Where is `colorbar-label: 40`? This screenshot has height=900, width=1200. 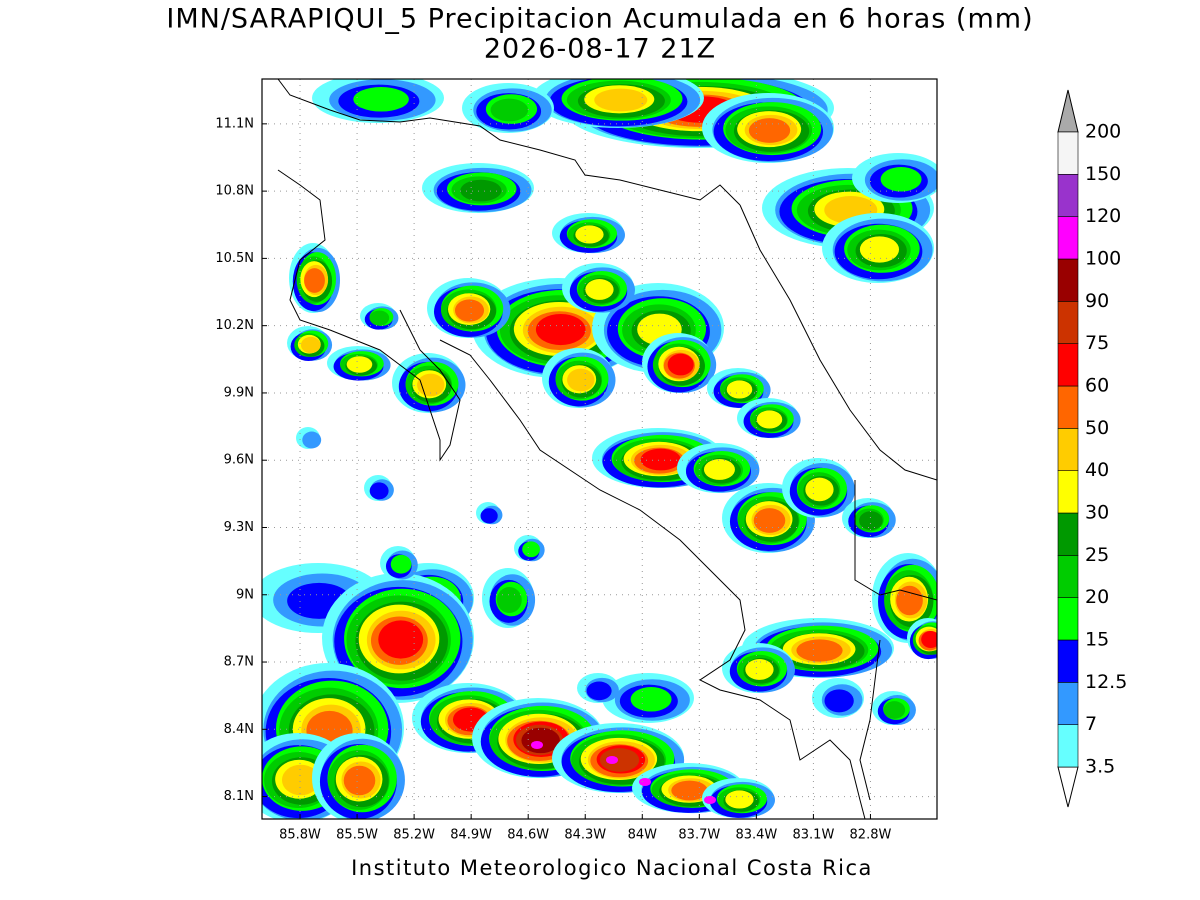
colorbar-label: 40 is located at coordinates (1097, 470).